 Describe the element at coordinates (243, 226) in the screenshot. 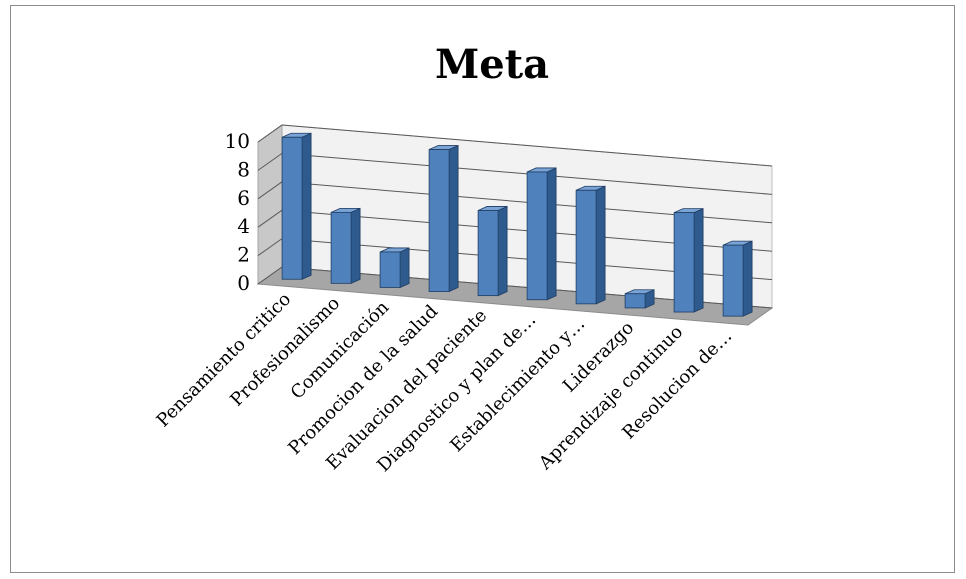

I see `y-tick-label: 4` at that location.